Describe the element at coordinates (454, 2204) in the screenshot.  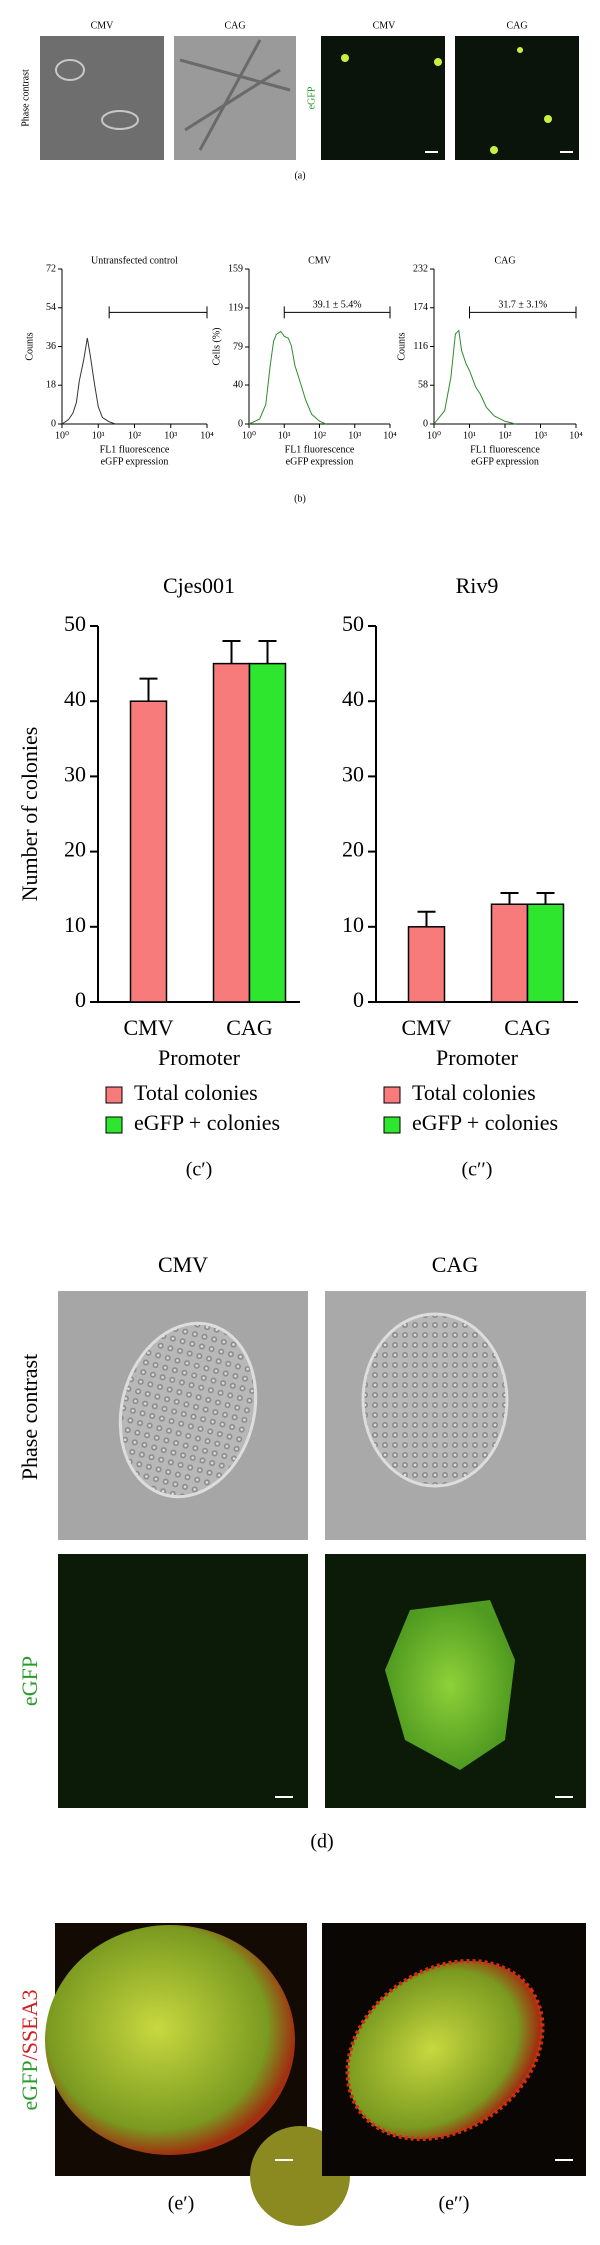
I see `panel-caption: (e′′)` at that location.